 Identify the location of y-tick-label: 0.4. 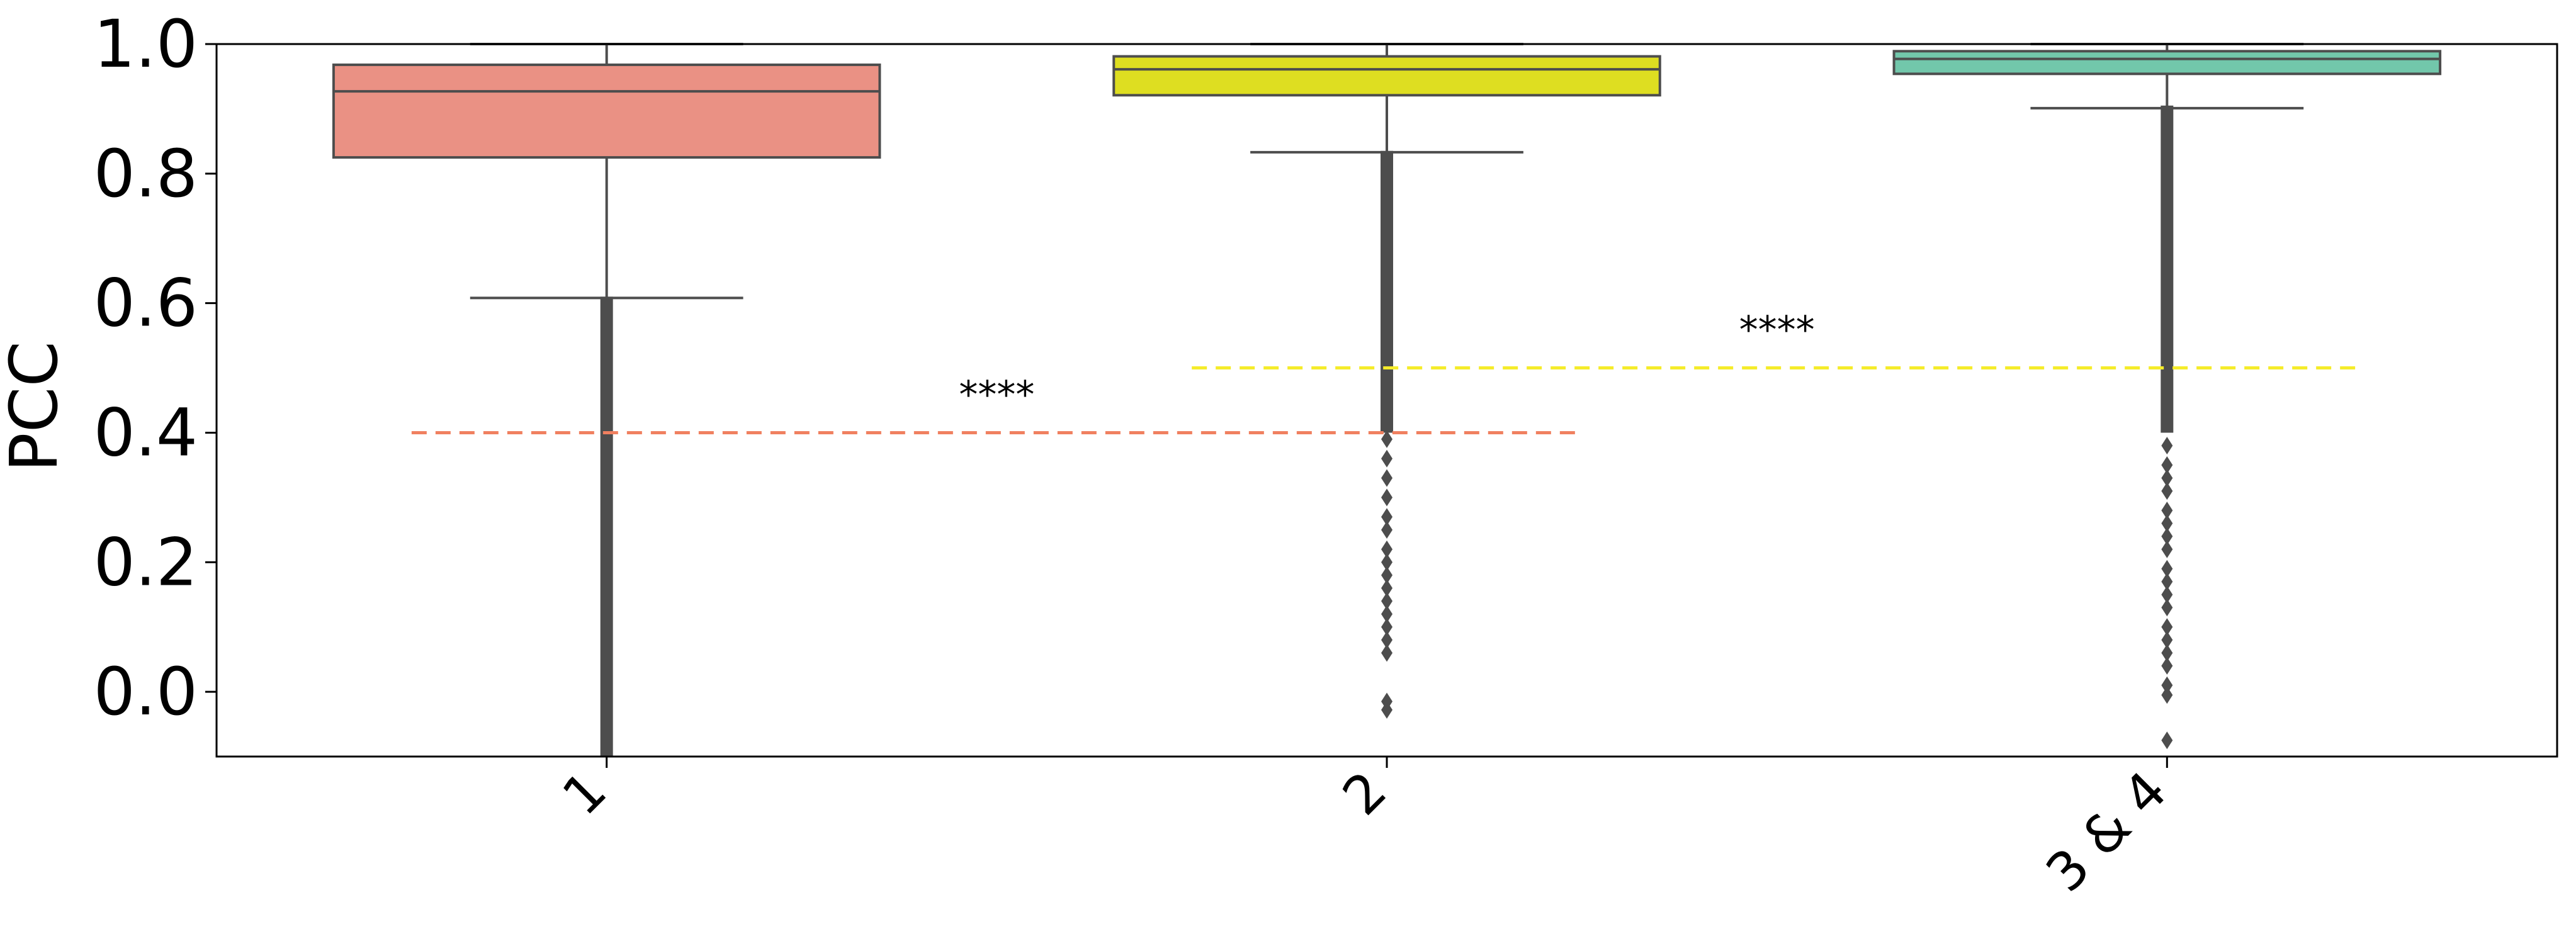
(146, 432).